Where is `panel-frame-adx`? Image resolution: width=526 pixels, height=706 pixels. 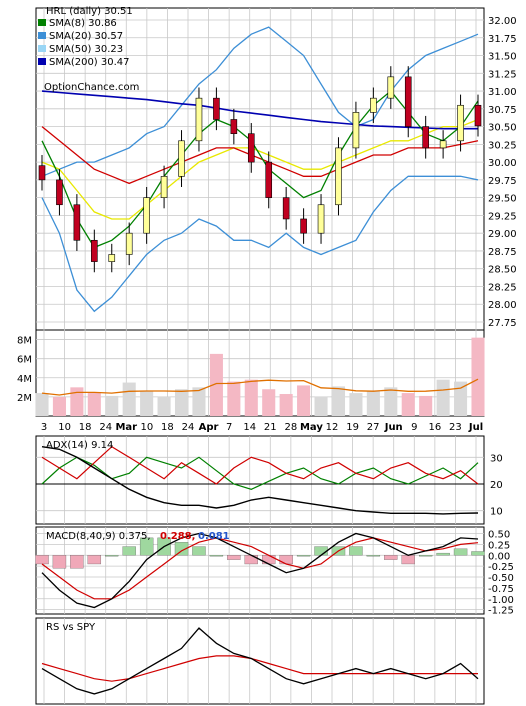 panel-frame-adx is located at coordinates (260, 480).